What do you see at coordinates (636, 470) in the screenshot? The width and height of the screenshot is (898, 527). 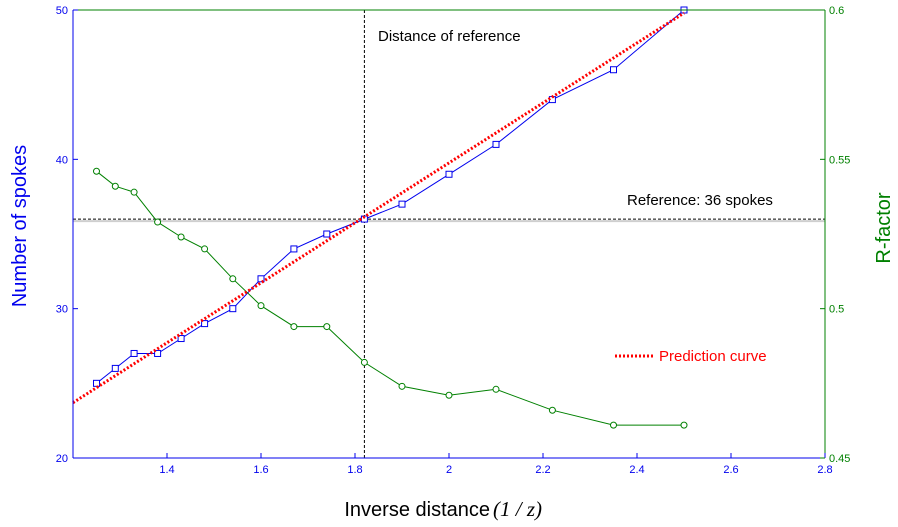 I see `x-tick-label-5: 2.4` at bounding box center [636, 470].